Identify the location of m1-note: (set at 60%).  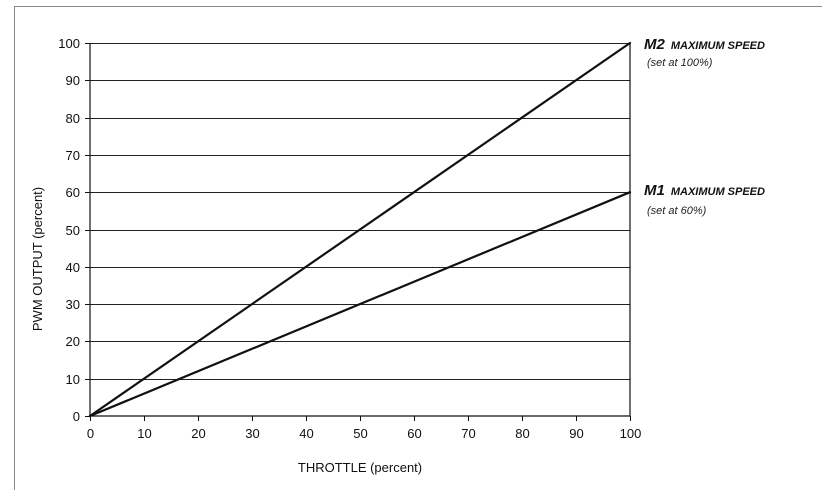
(677, 211).